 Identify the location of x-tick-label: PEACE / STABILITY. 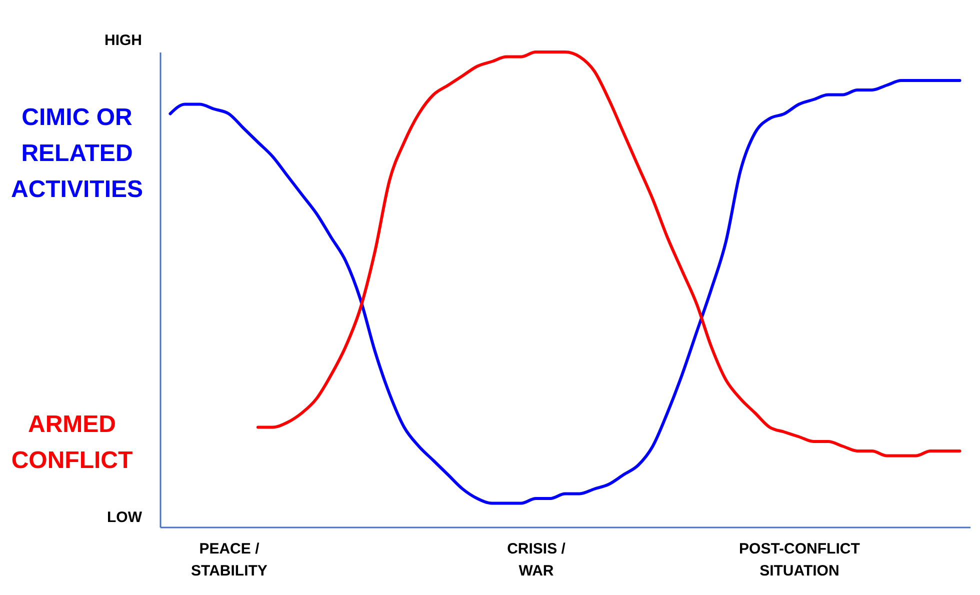
(229, 560).